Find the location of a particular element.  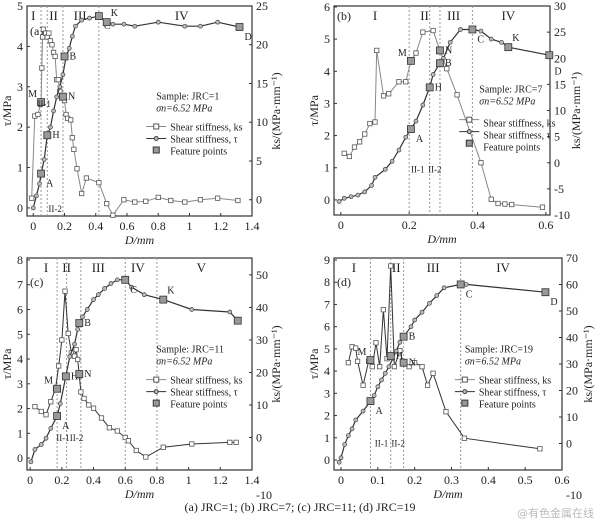

x-tick-label: 0.6 is located at coordinates (125, 480).